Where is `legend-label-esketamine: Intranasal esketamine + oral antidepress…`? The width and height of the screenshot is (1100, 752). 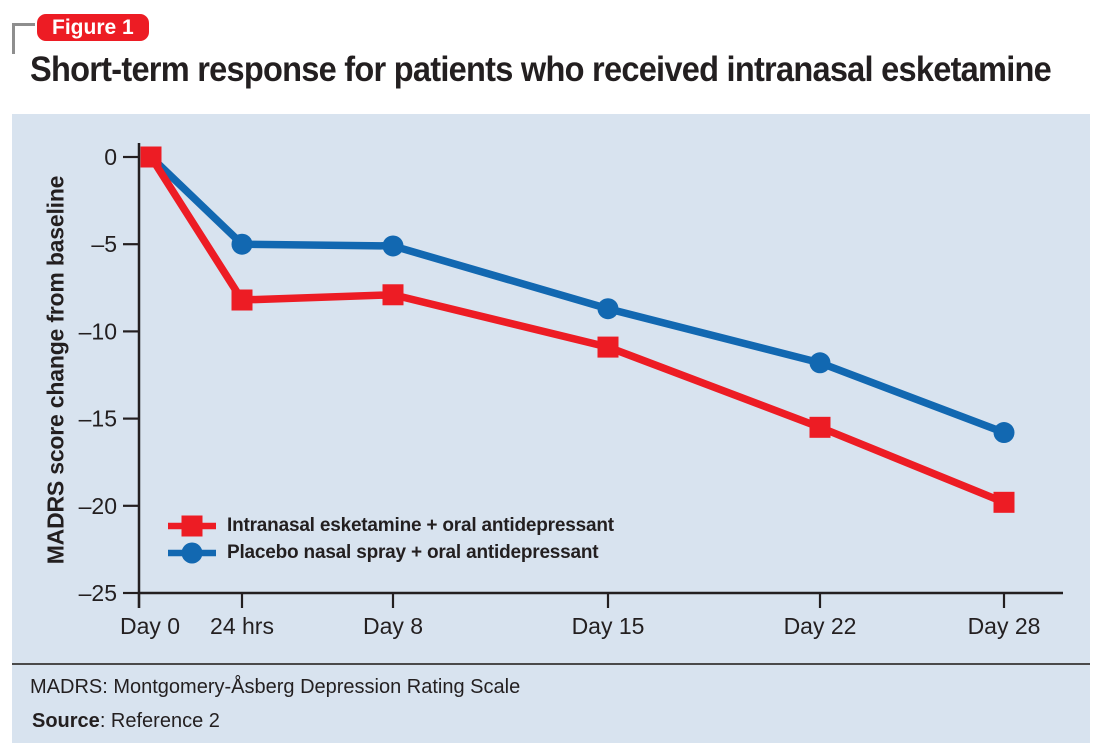 legend-label-esketamine: Intranasal esketamine + oral antidepress… is located at coordinates (420, 525).